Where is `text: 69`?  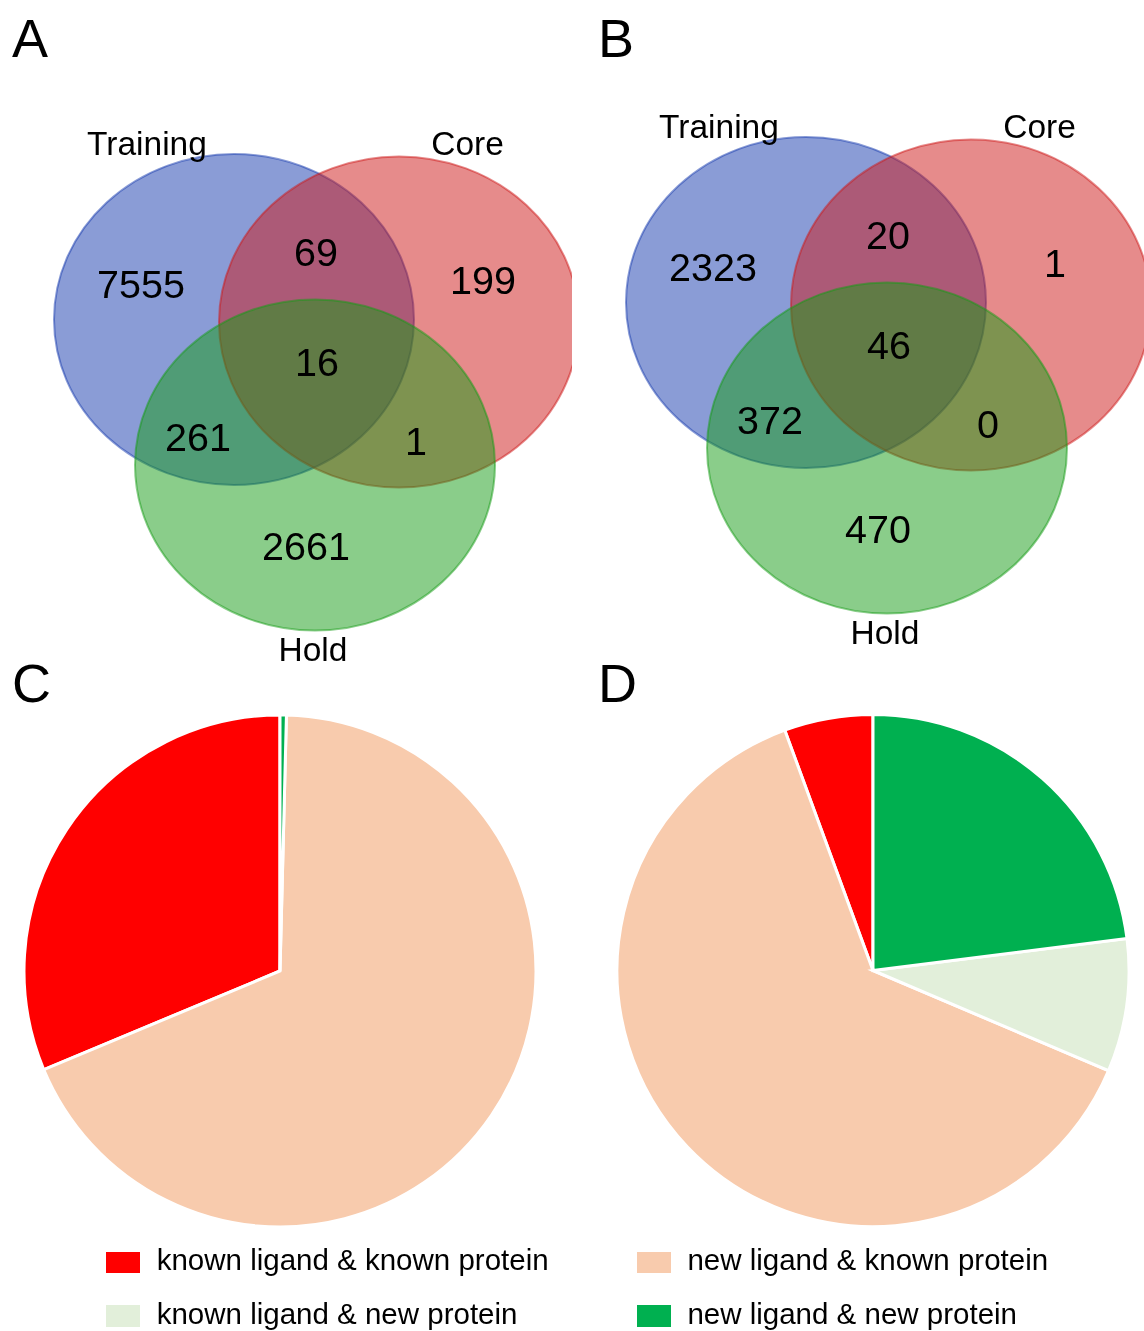 text: 69 is located at coordinates (316, 252).